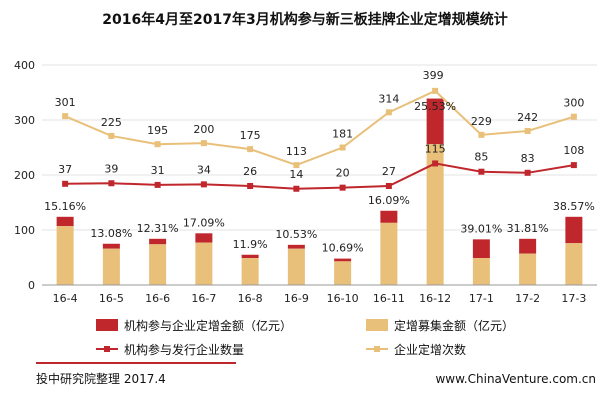  I want to click on legend-label-bar-base: 定增募集金额（亿元）, so click(454, 325).